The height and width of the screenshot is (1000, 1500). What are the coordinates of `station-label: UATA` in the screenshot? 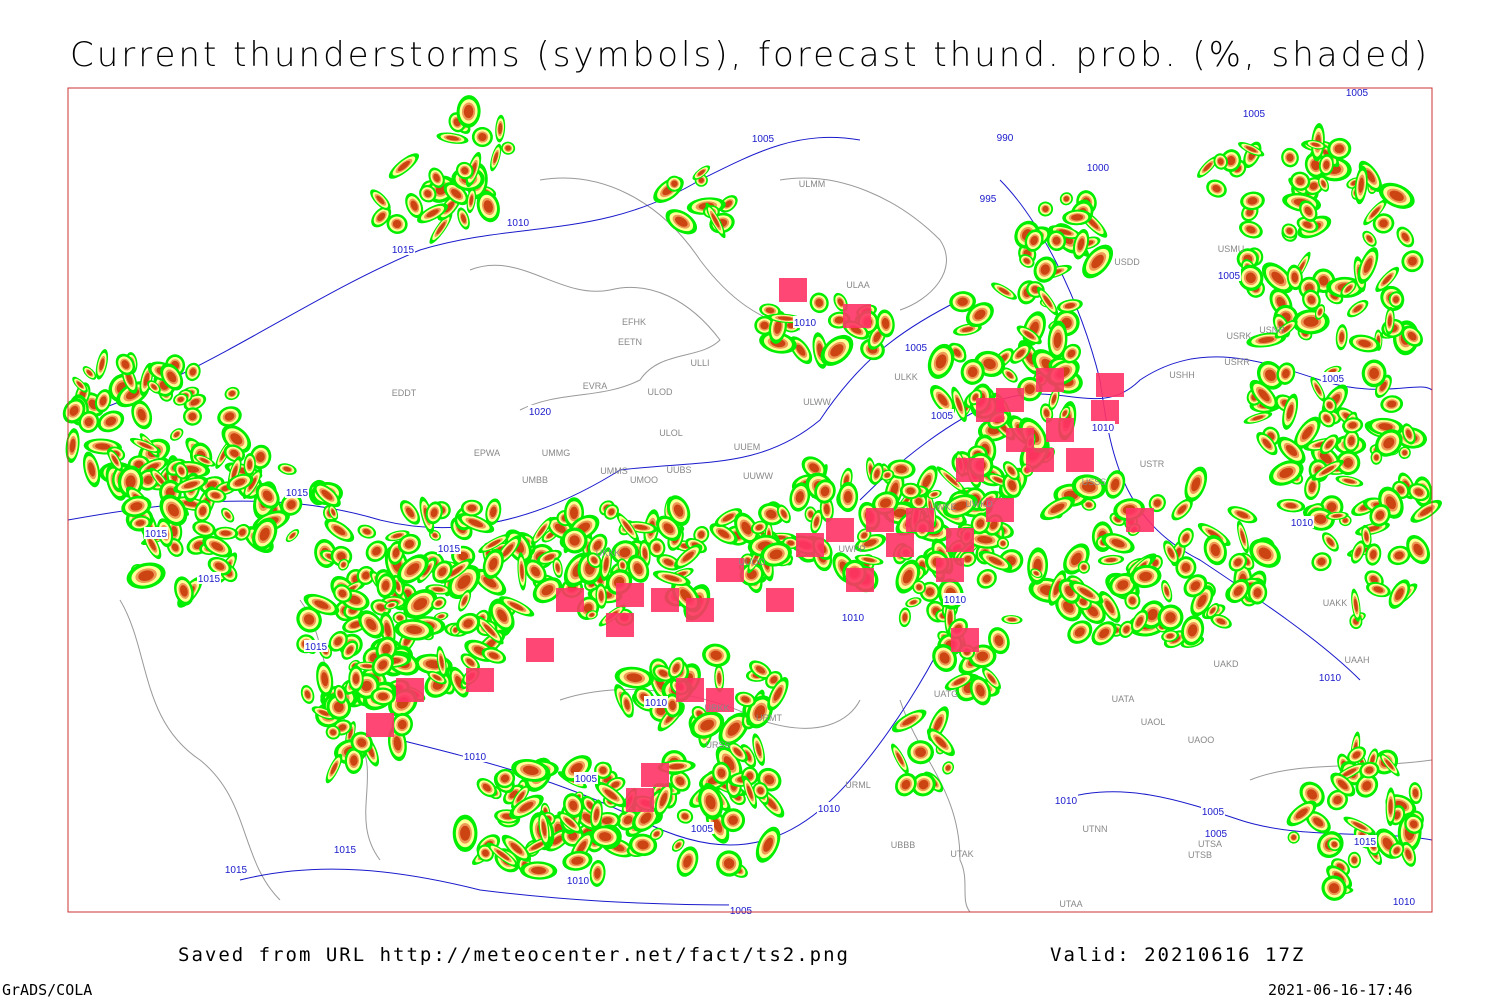 It's located at (1123, 699).